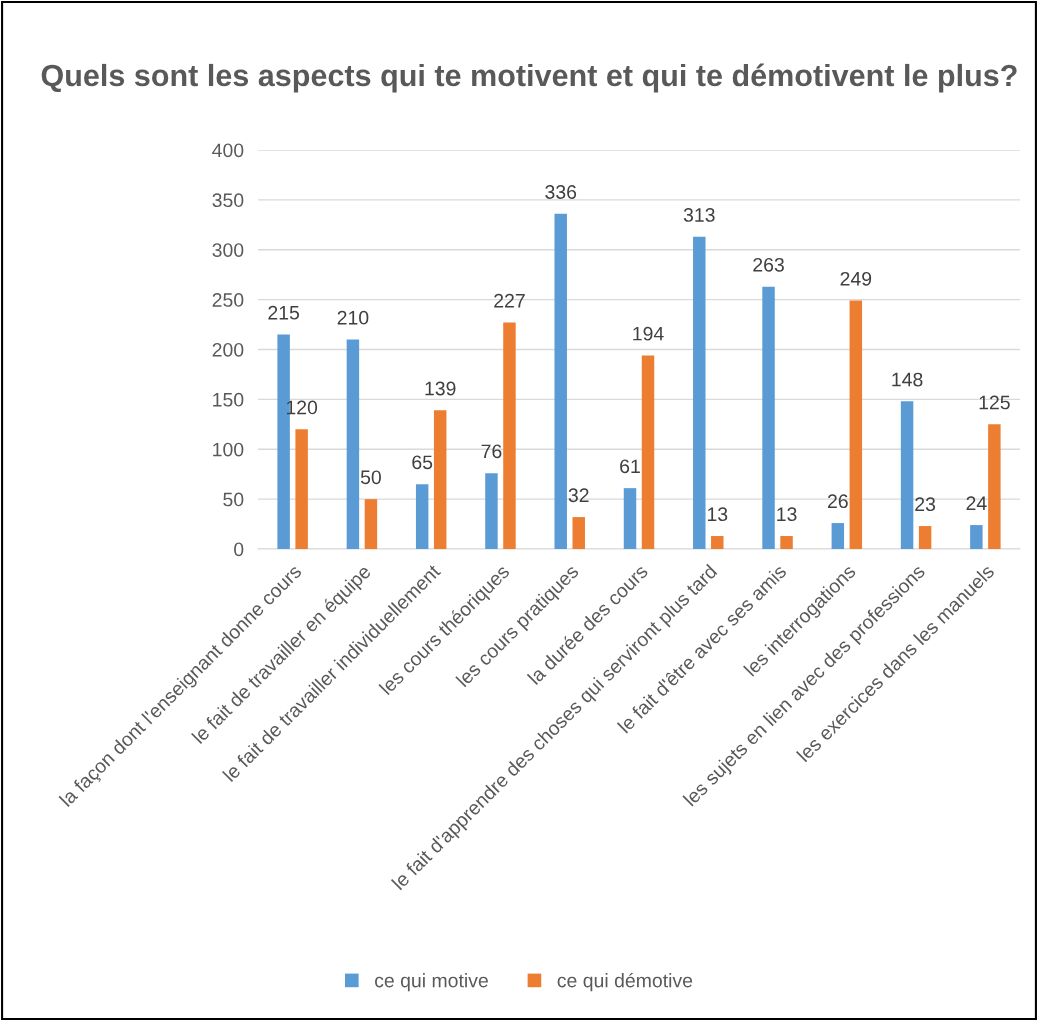 The image size is (1038, 1021). What do you see at coordinates (228, 250) in the screenshot?
I see `y-tick-label: 300` at bounding box center [228, 250].